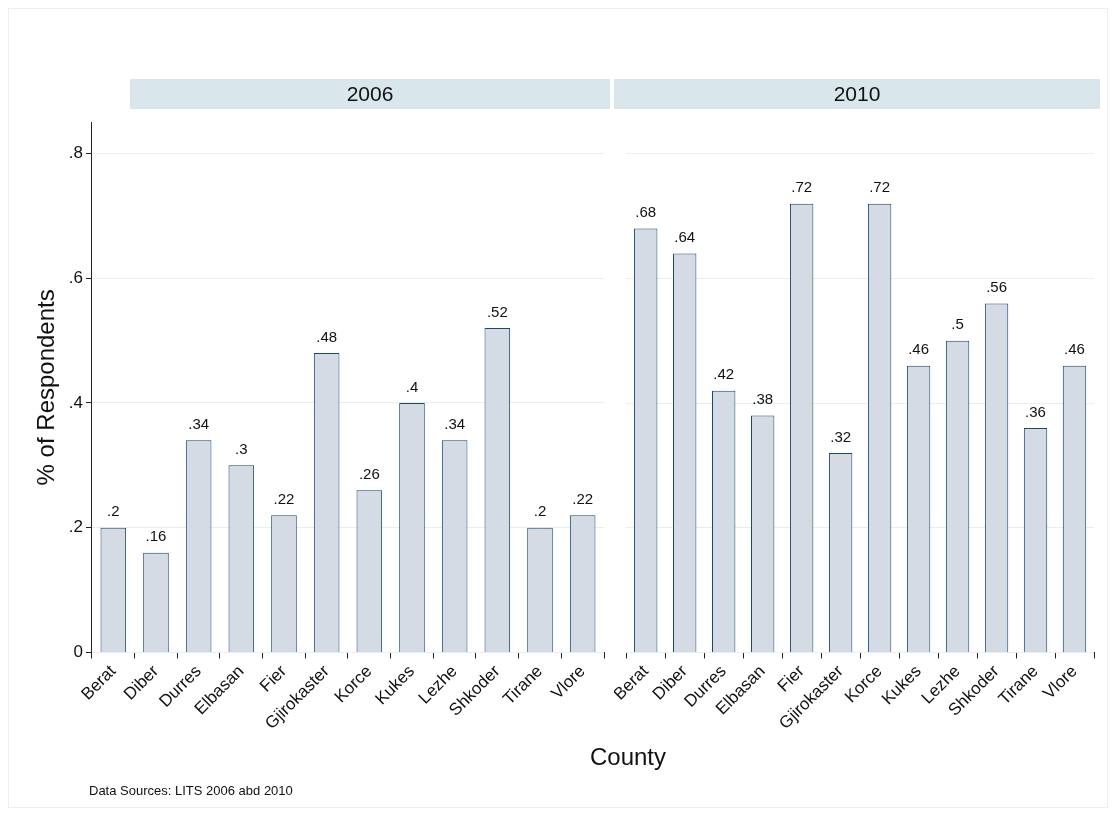  I want to click on data-label: .42, so click(724, 374).